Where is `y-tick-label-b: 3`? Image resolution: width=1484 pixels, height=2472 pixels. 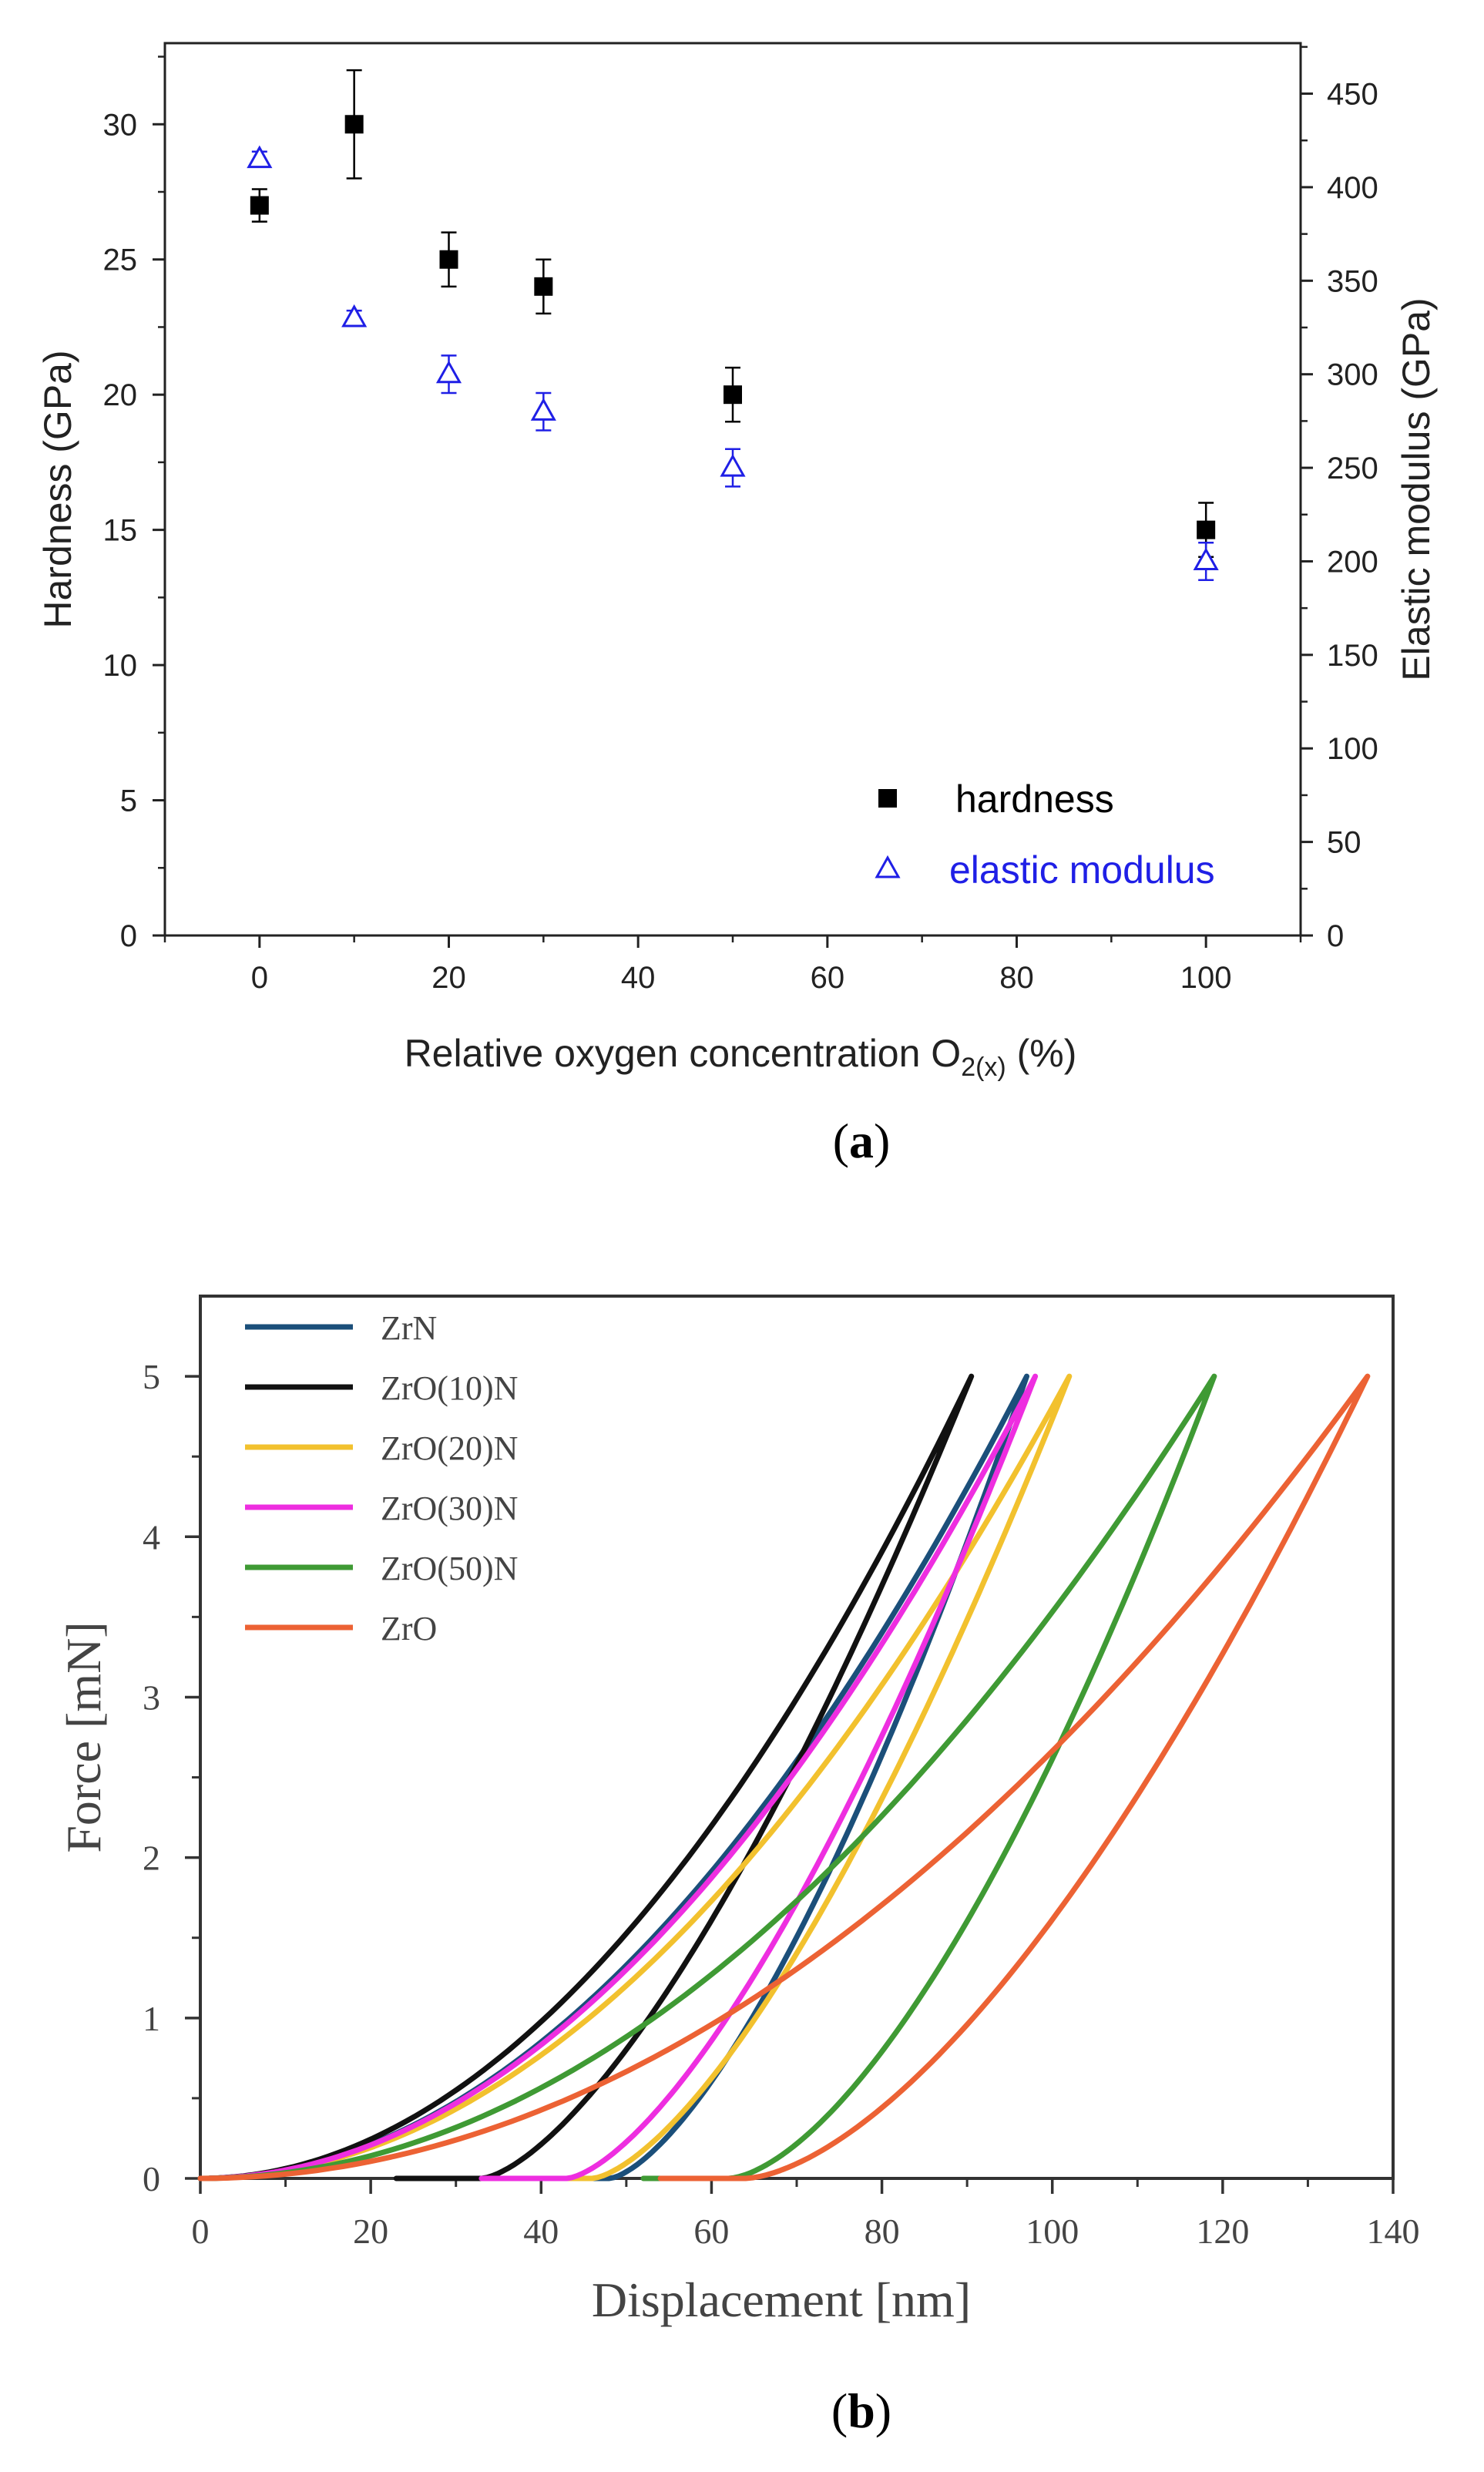 y-tick-label-b: 3 is located at coordinates (151, 1697).